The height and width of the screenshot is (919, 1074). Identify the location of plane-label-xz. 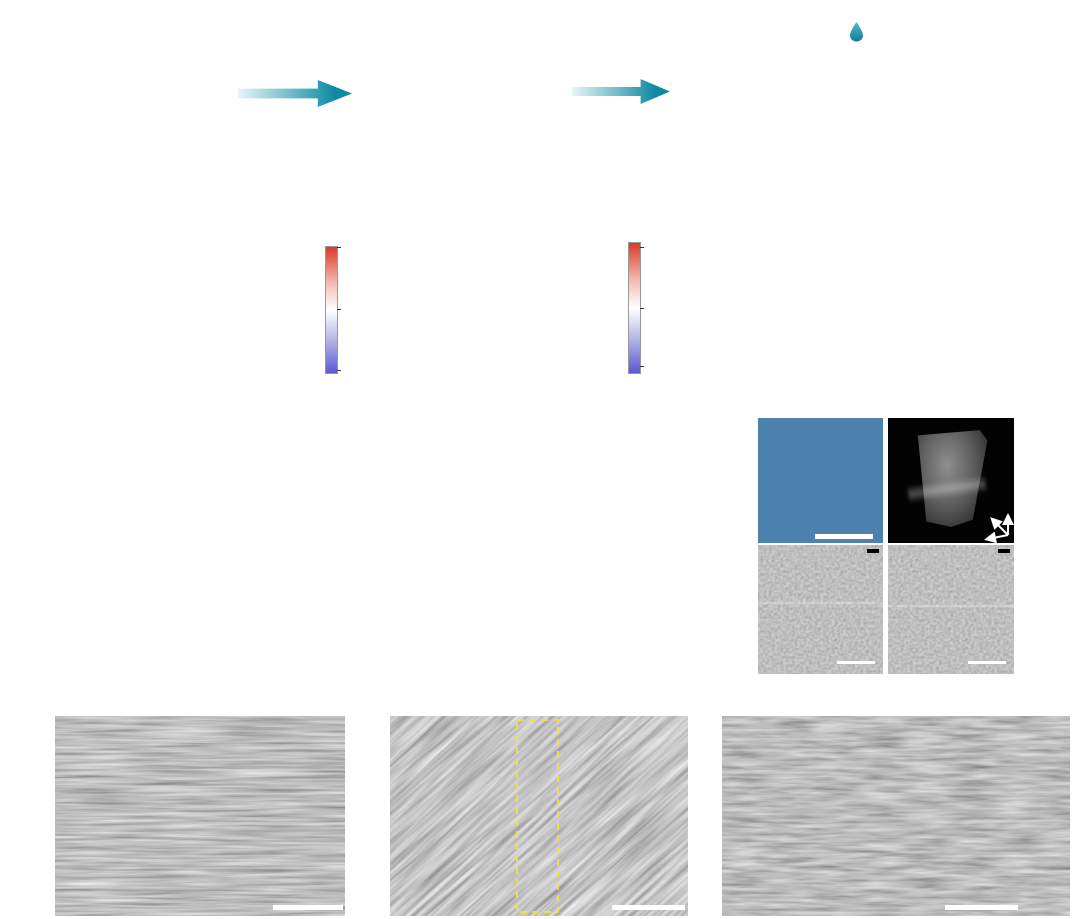
(873, 551).